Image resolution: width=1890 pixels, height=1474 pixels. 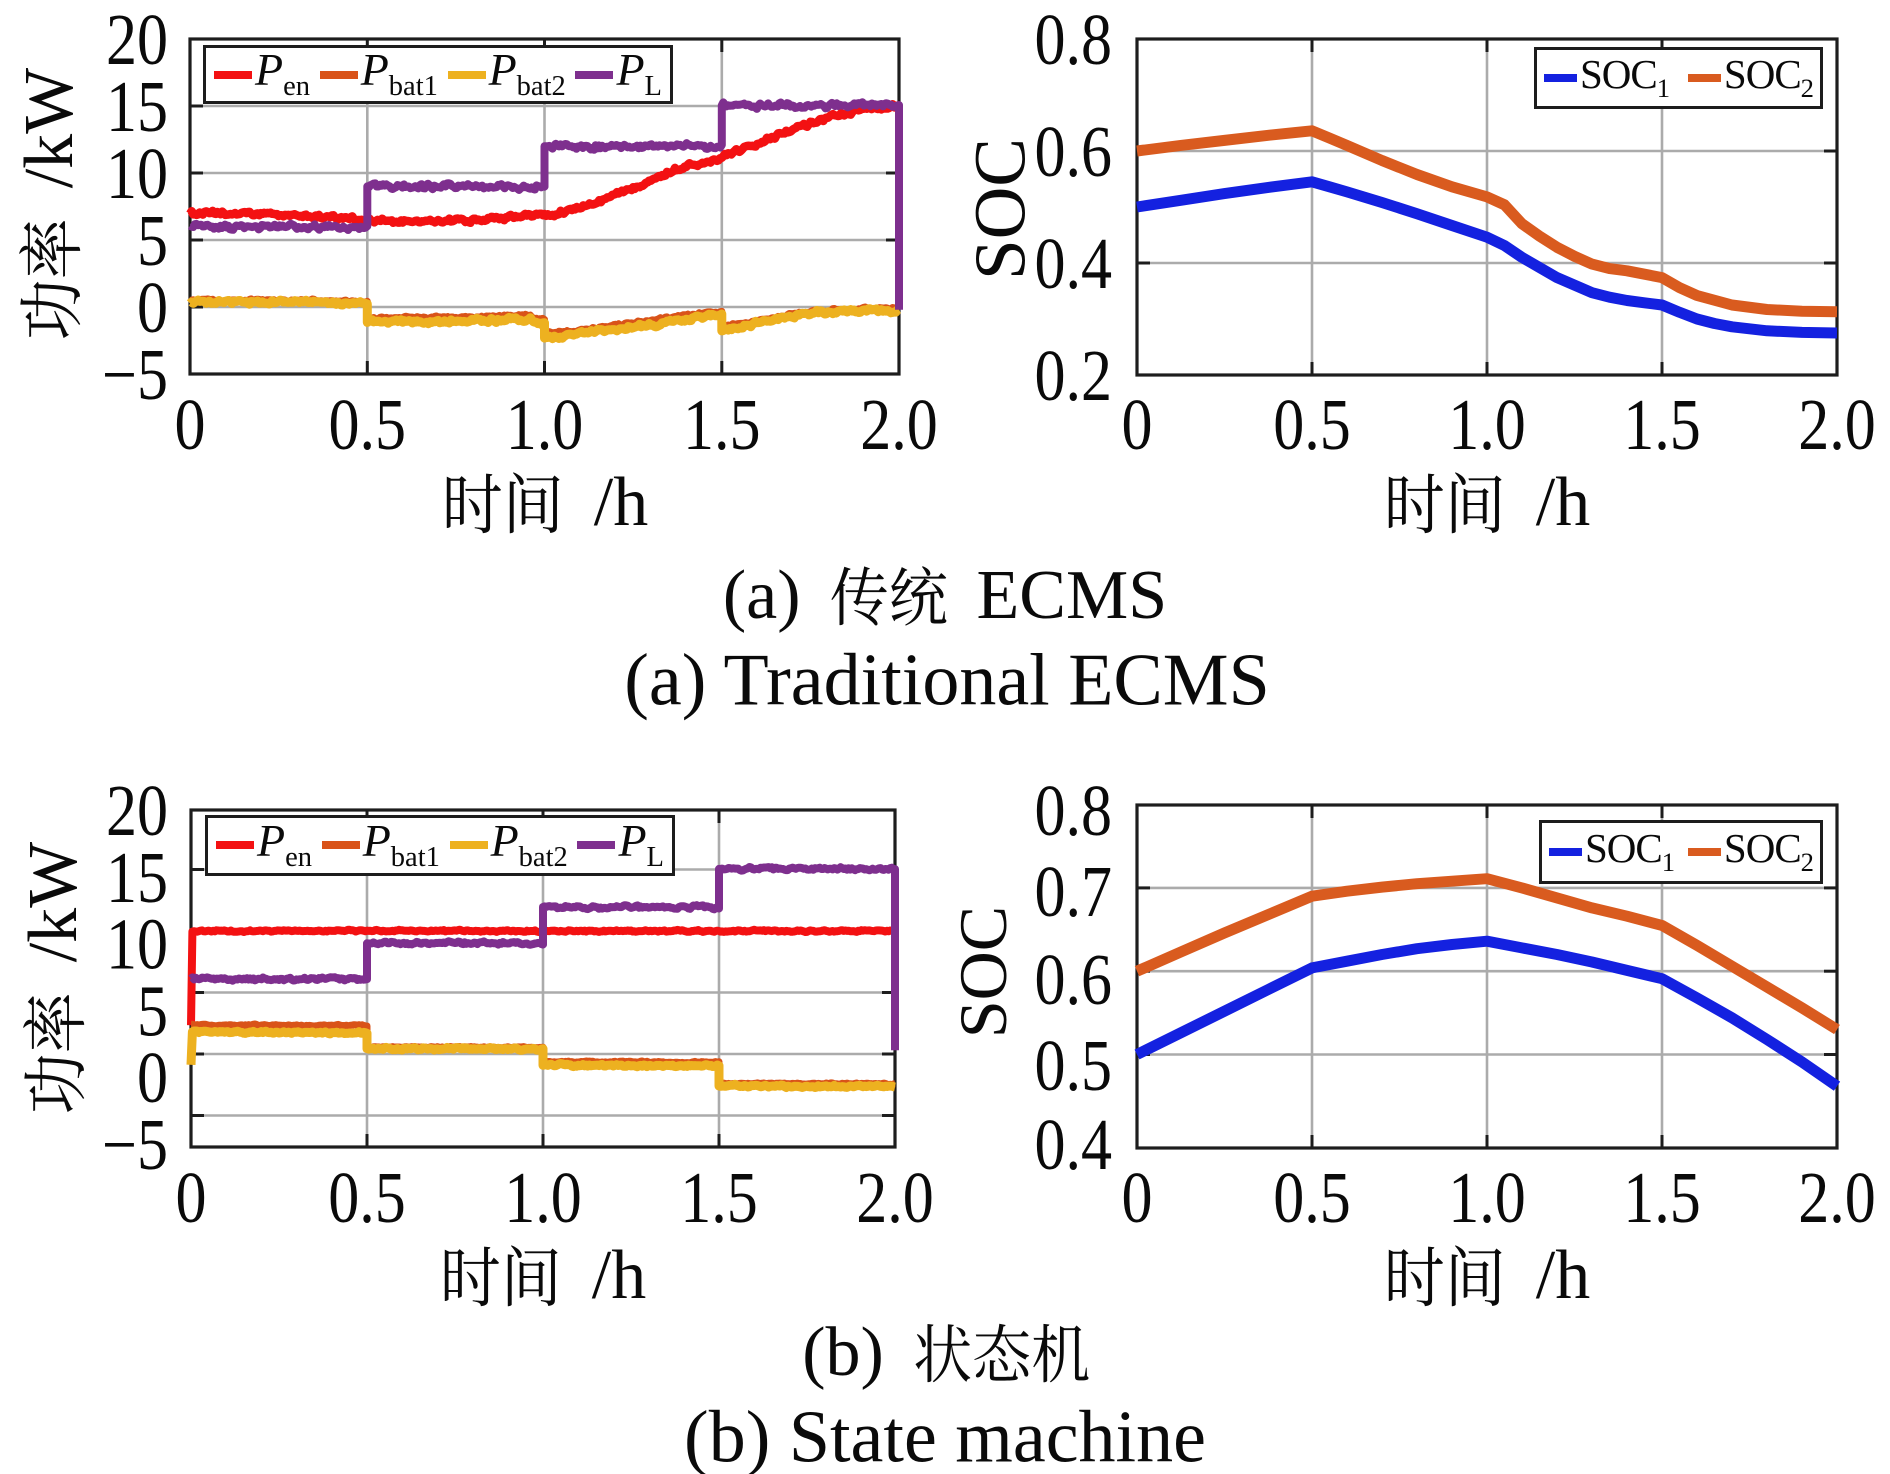 I want to click on caption-b-chinese: (b), so click(x=946, y=1353).